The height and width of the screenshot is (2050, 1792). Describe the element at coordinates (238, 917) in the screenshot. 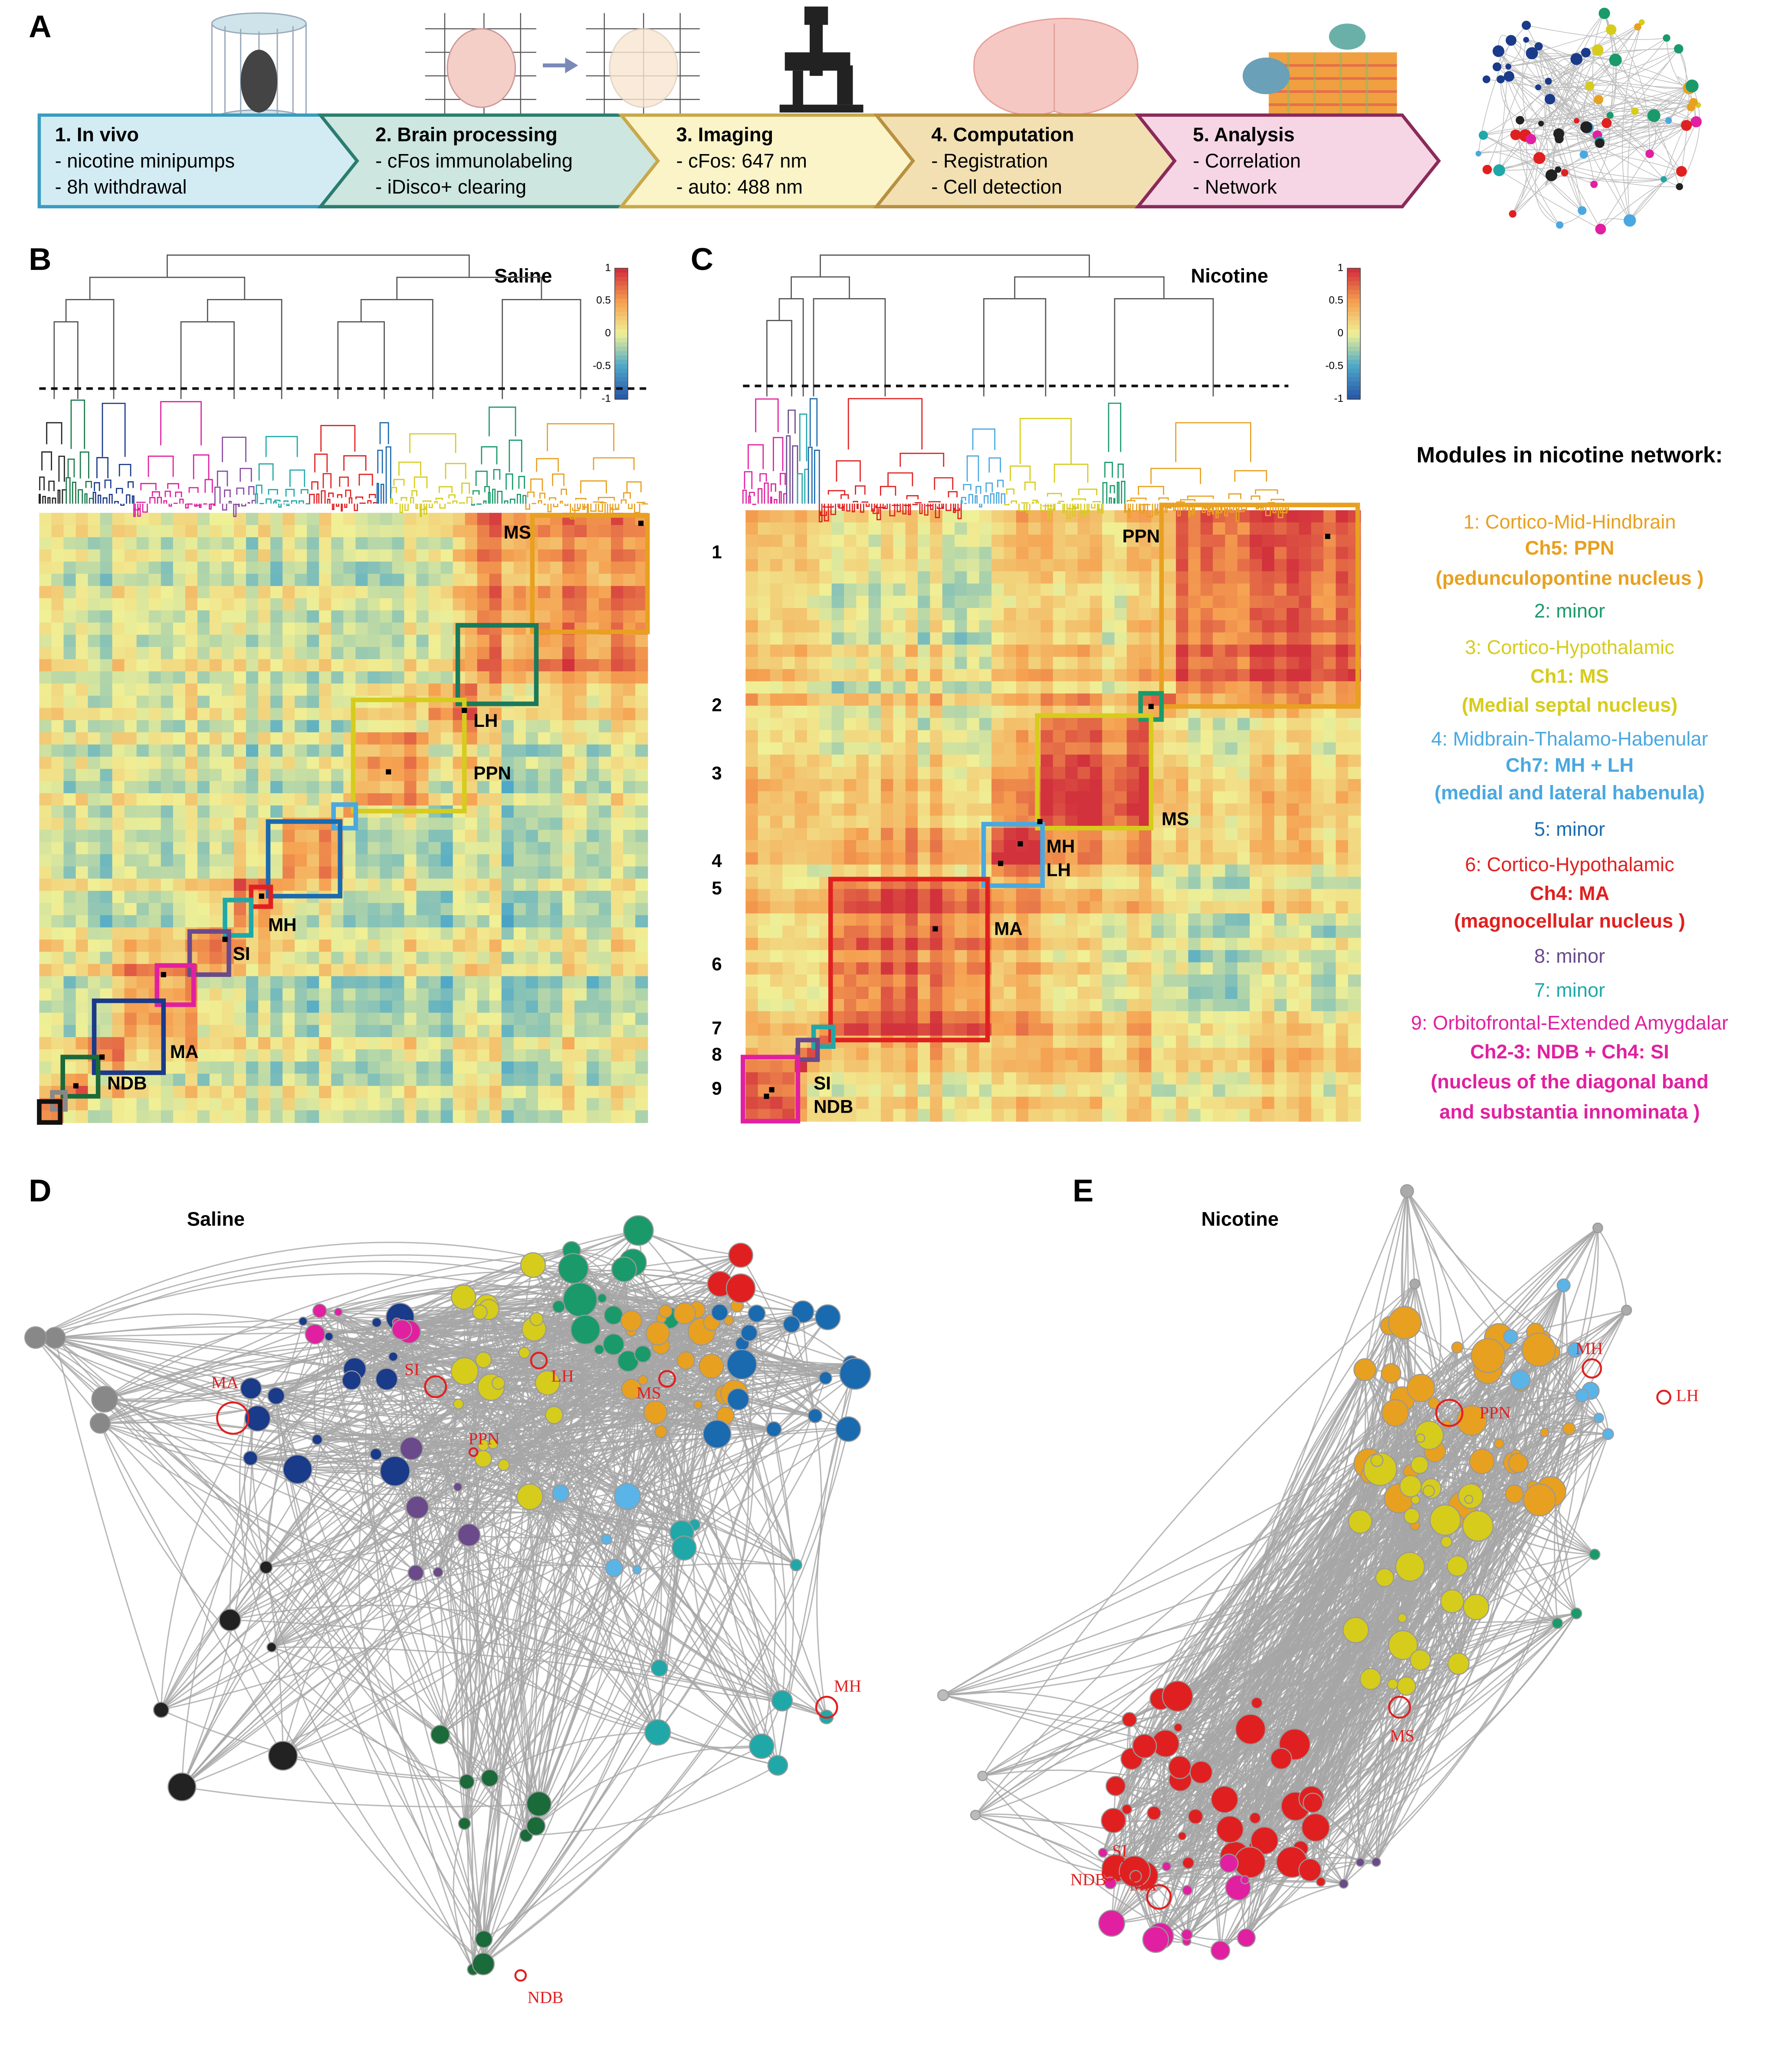

I see `module-box` at that location.